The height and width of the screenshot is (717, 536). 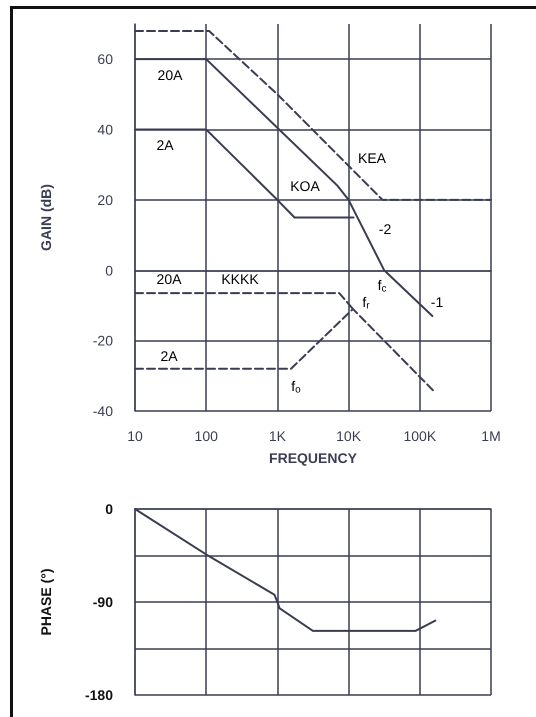 I want to click on y-tick-label: -90, so click(x=103, y=602).